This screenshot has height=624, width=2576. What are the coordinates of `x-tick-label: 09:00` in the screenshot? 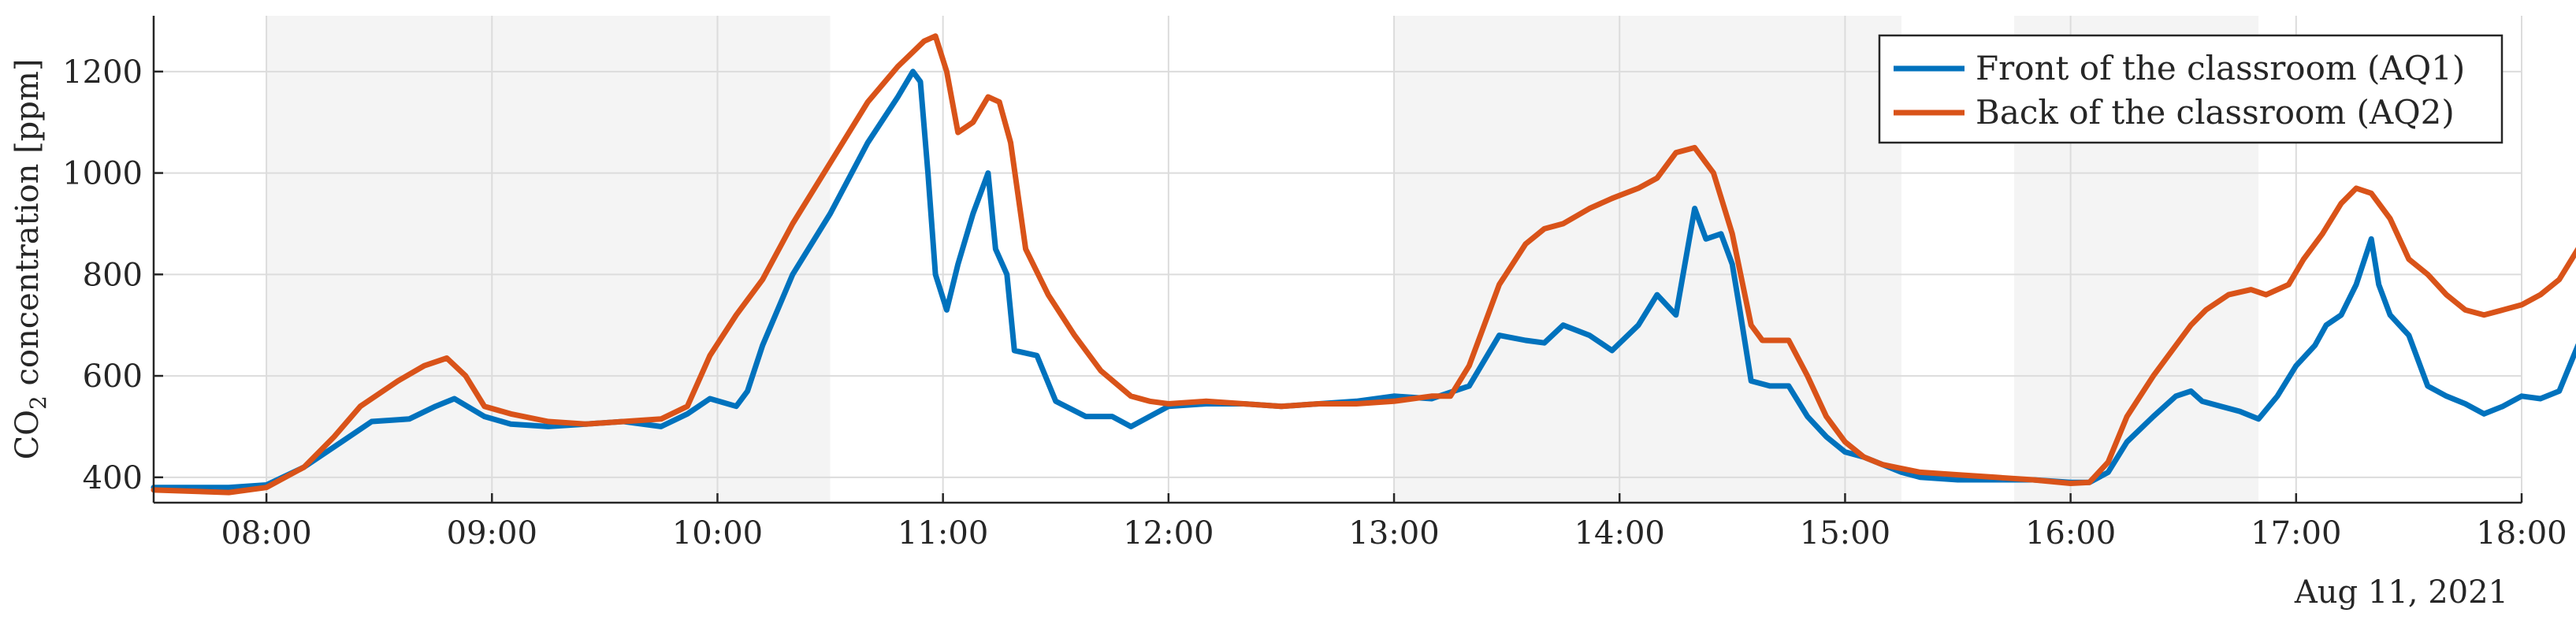 It's located at (492, 533).